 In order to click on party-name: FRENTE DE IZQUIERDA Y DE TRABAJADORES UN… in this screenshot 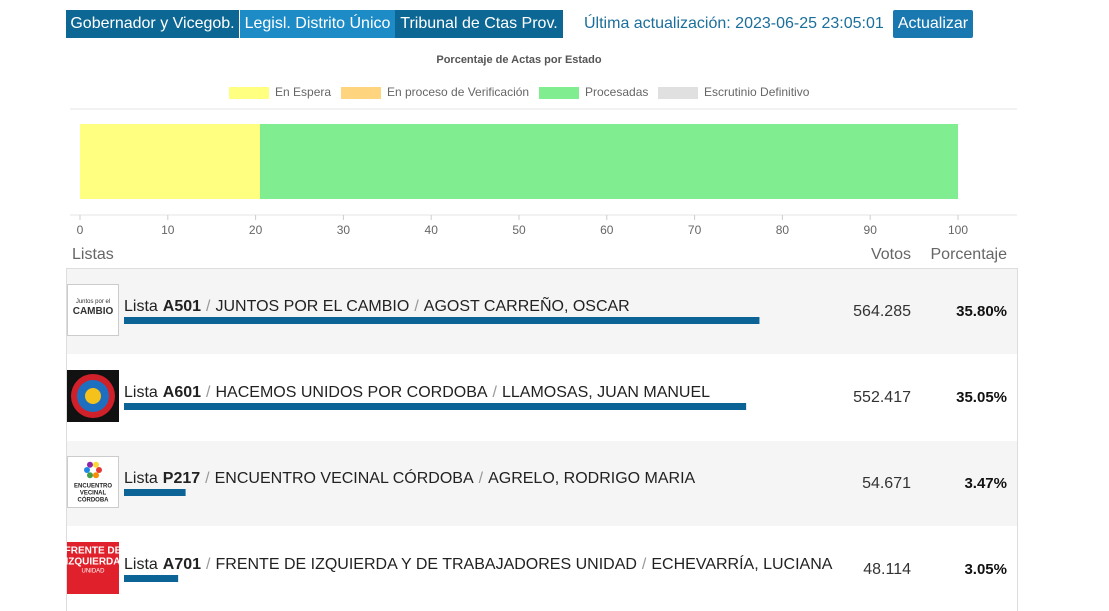, I will do `click(426, 564)`.